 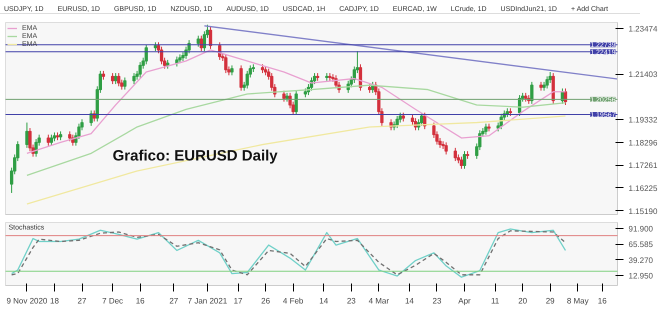 I want to click on x-tick-label: 4 Feb, so click(x=293, y=301).